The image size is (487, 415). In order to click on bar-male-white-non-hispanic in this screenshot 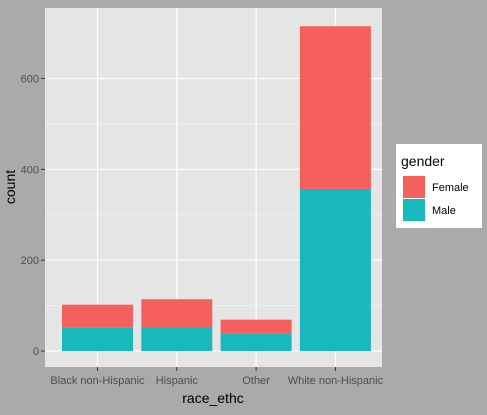, I will do `click(335, 269)`.